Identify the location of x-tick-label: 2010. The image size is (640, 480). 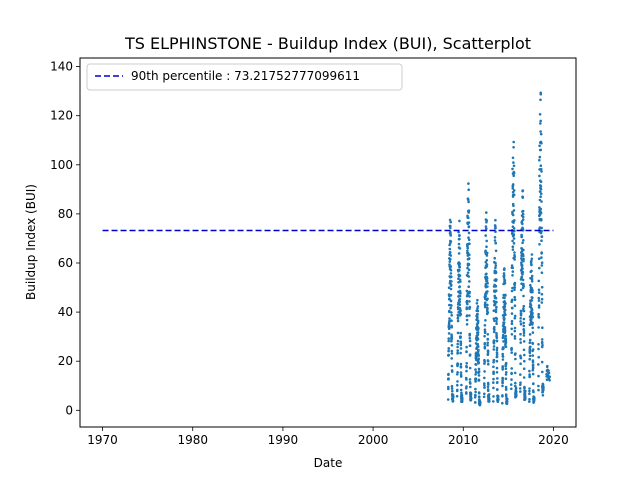
(463, 440).